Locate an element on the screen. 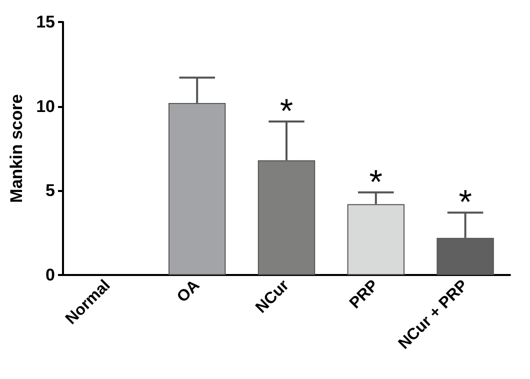 This screenshot has height=379, width=530. y-tick-label: 0 is located at coordinates (50, 275).